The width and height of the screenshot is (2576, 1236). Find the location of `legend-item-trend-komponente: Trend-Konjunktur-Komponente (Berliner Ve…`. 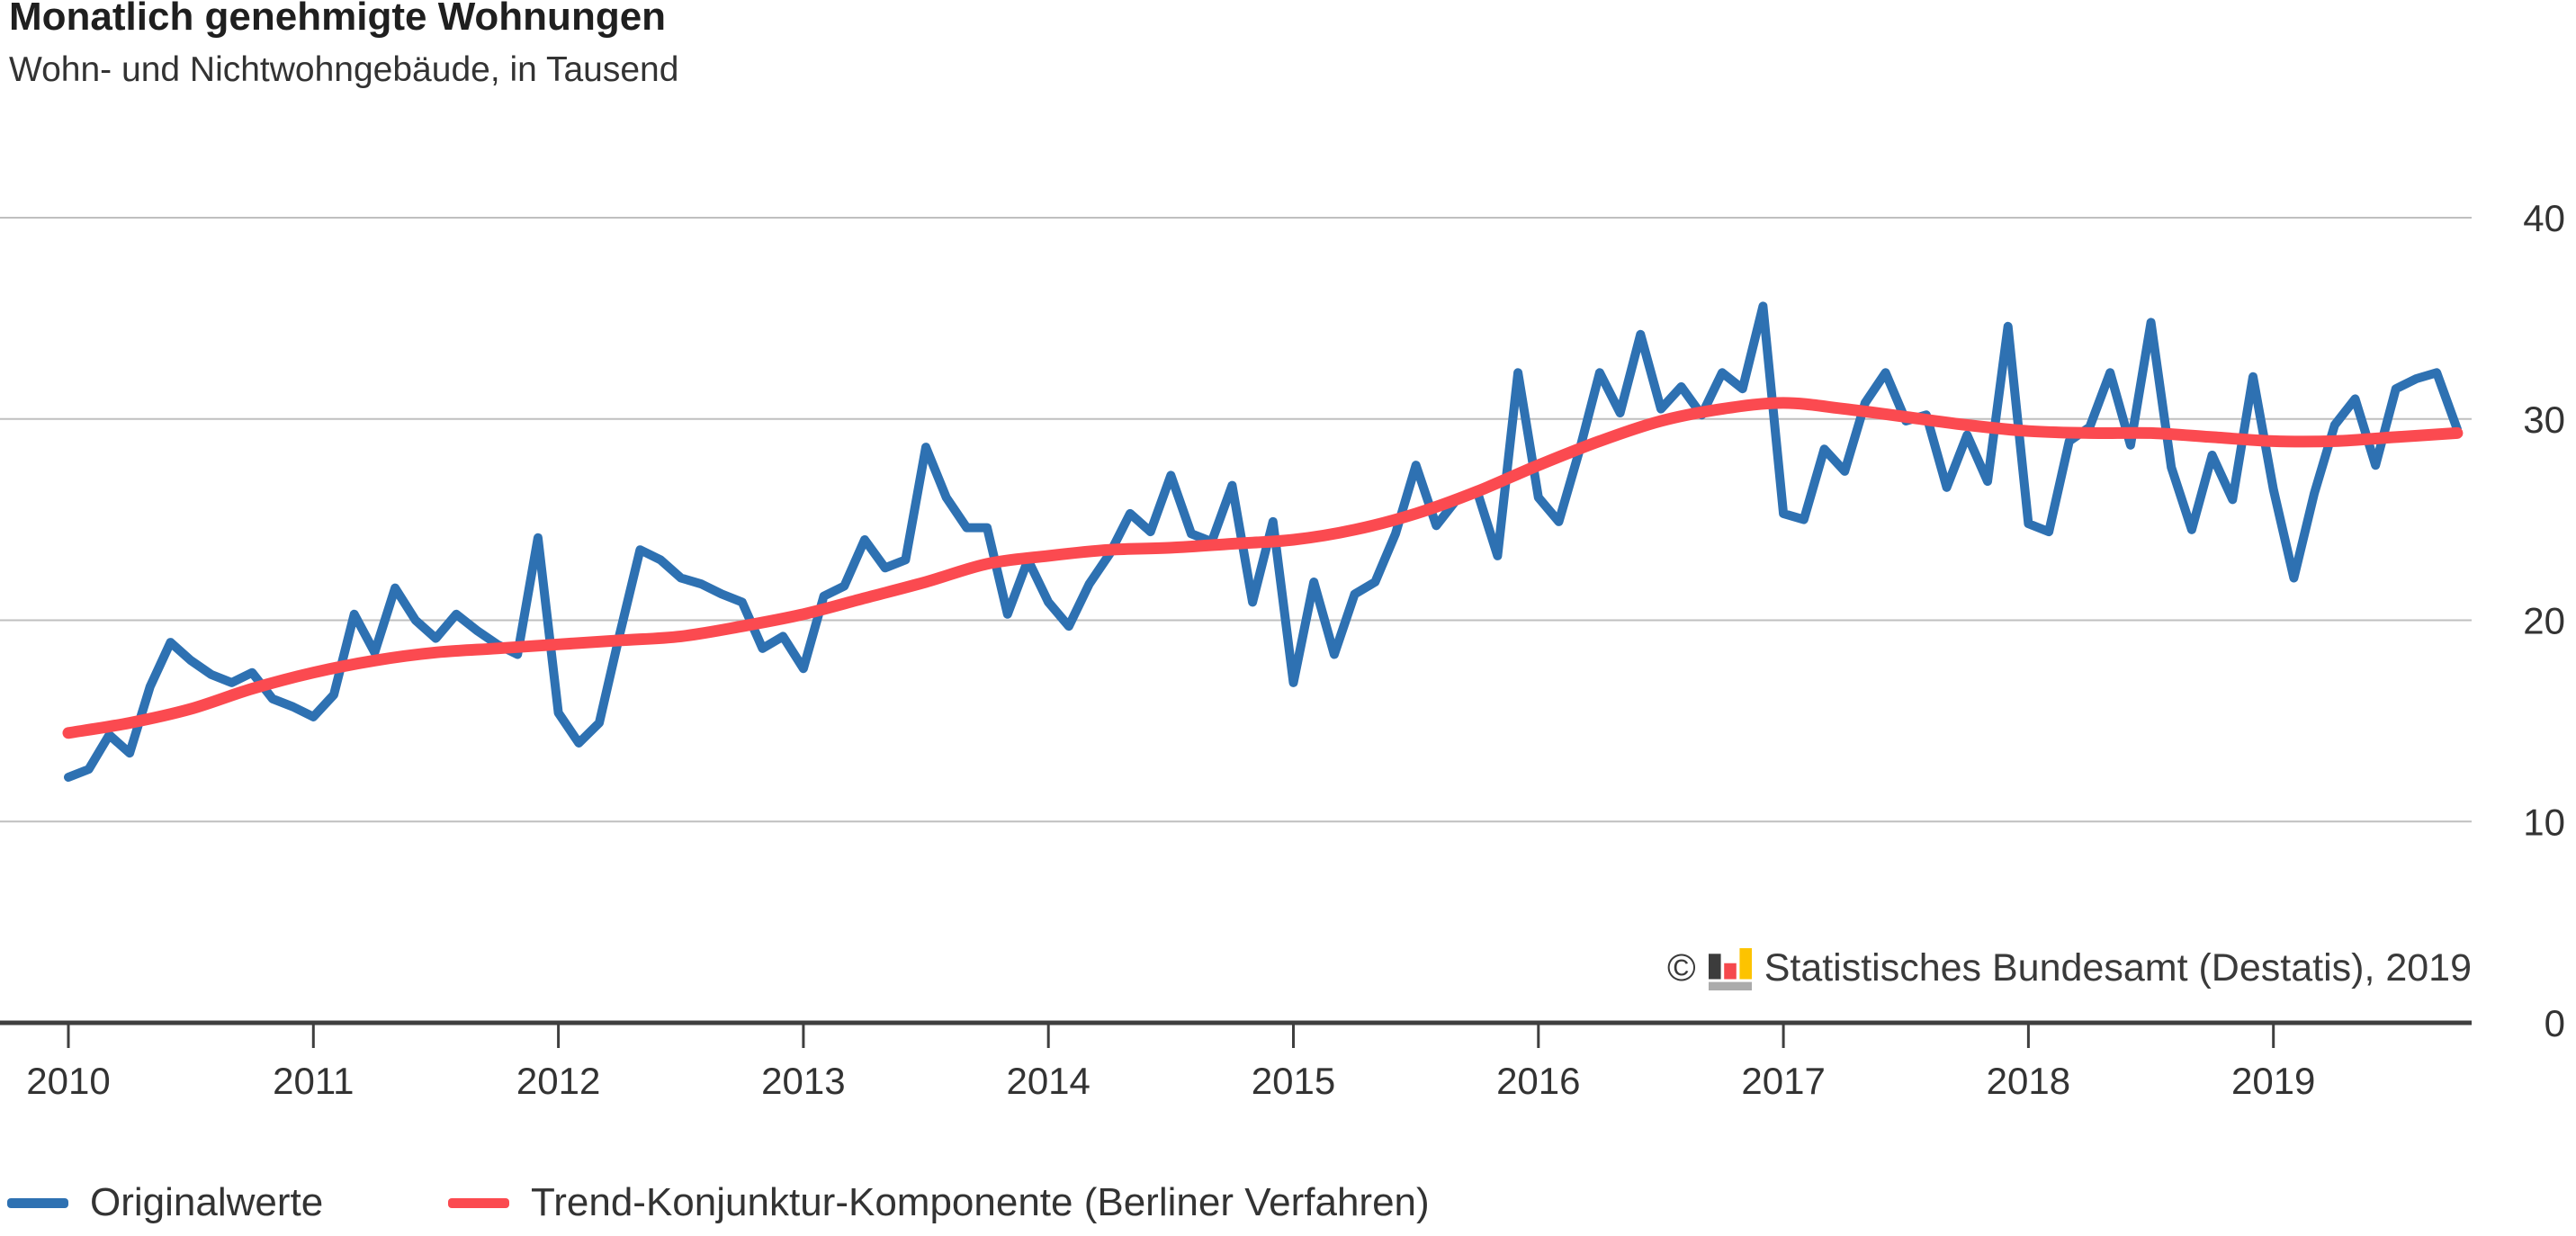

legend-item-trend-komponente: Trend-Konjunktur-Komponente (Berliner Ve… is located at coordinates (939, 1202).